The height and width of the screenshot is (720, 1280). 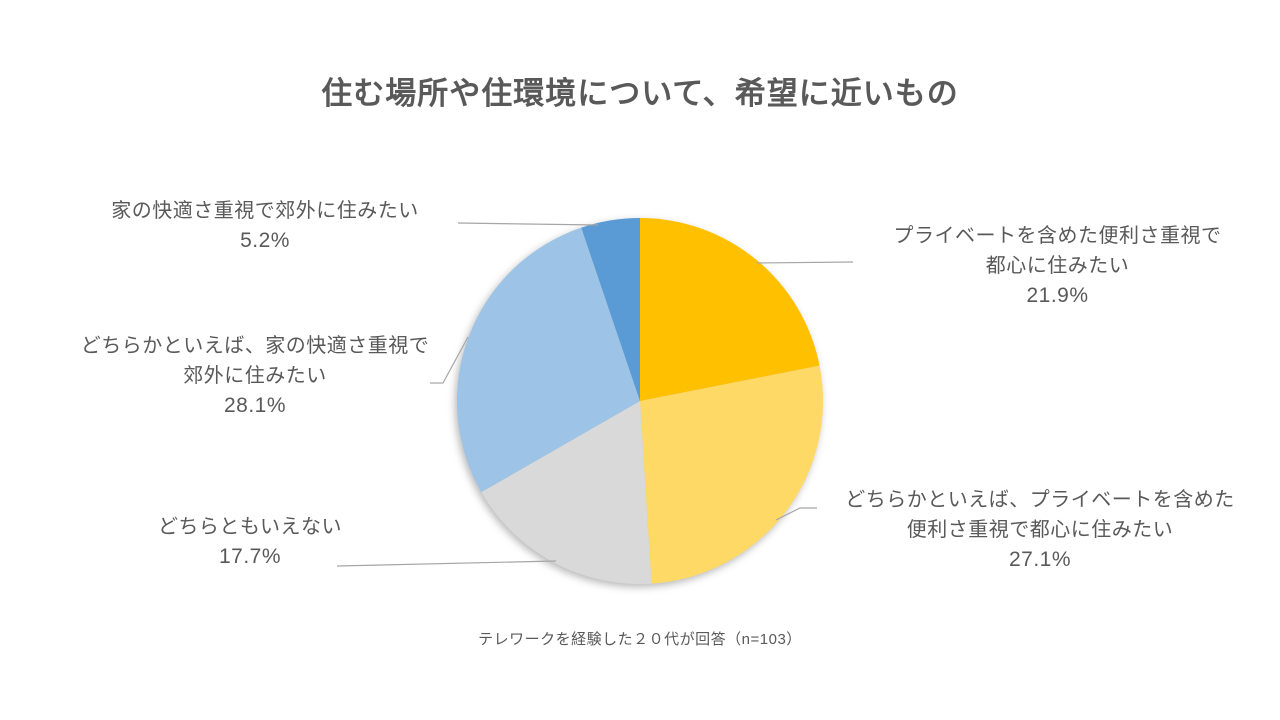 What do you see at coordinates (250, 556) in the screenshot?
I see `slice-label-pct: 17.7%` at bounding box center [250, 556].